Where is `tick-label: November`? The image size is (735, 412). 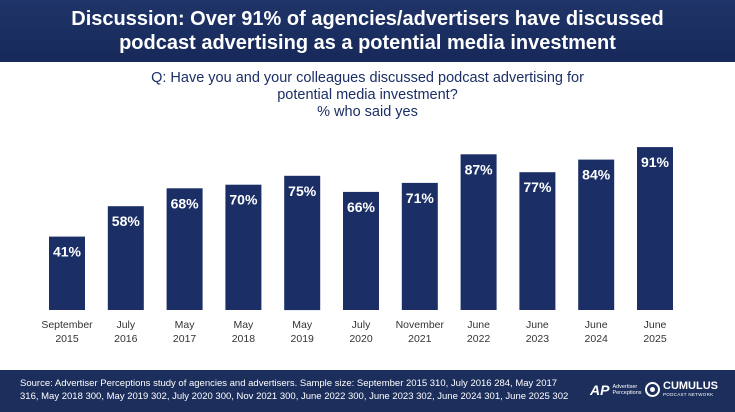 tick-label: November is located at coordinates (420, 325).